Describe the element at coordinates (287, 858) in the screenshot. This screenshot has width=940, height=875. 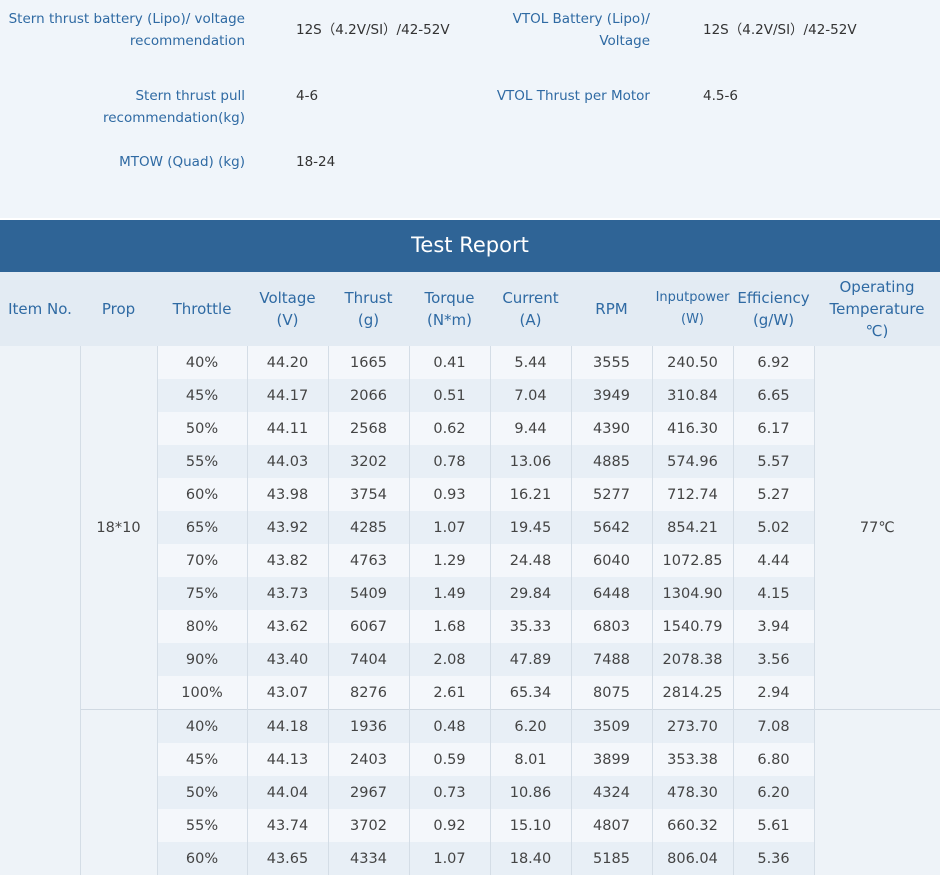
I see `data-cell: 43.65` at that location.